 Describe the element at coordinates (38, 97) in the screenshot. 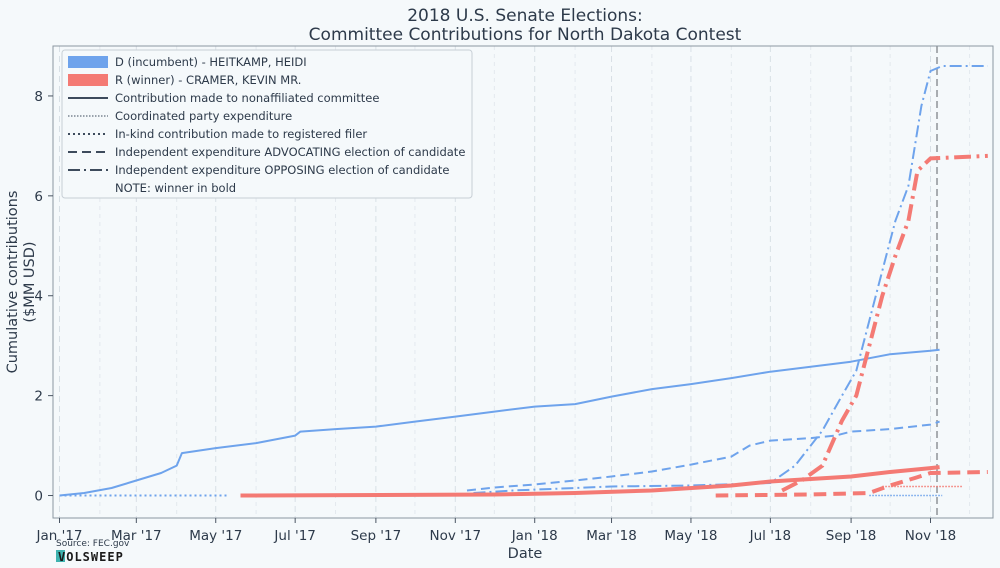

I see `y-tick-label: 8` at that location.